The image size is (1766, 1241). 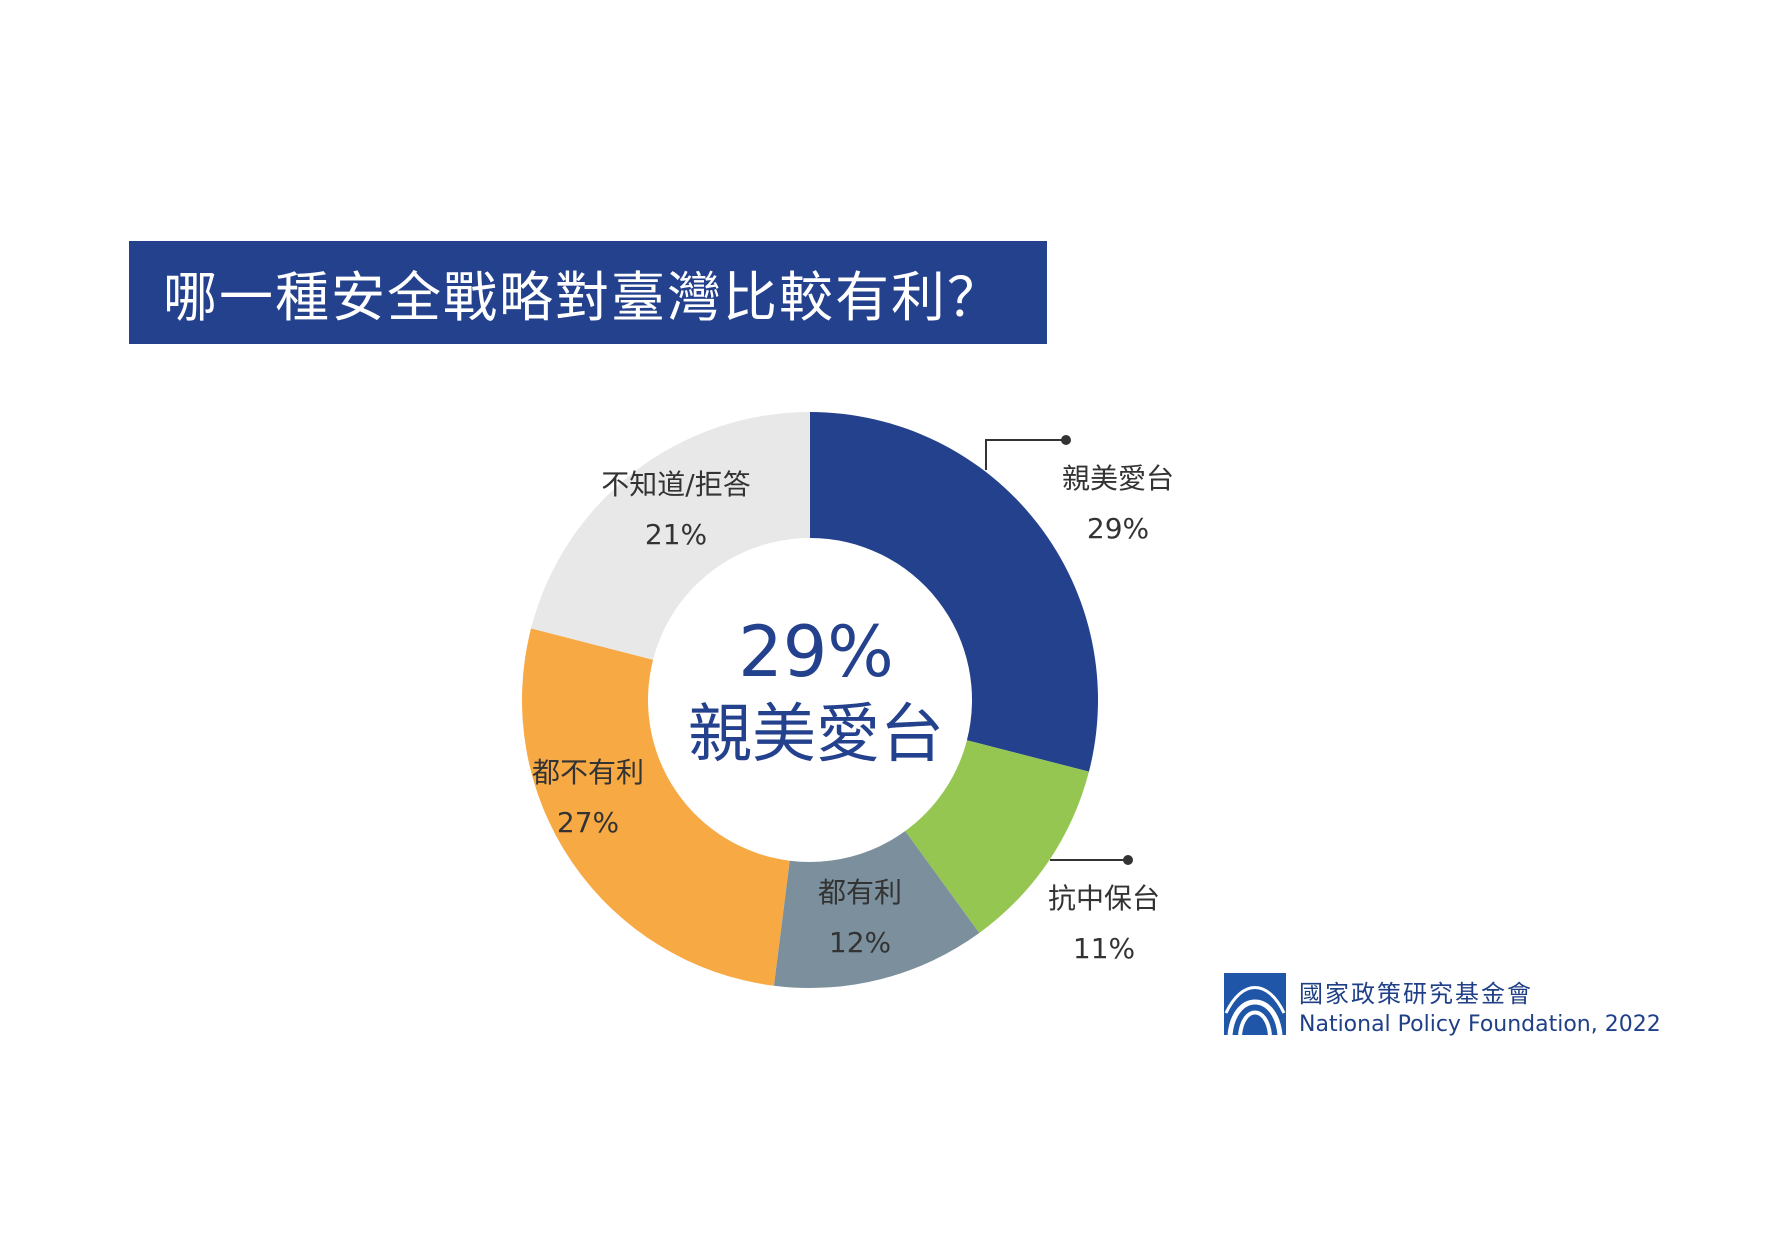 What do you see at coordinates (1104, 948) in the screenshot?
I see `slice-value-1: 11%` at bounding box center [1104, 948].